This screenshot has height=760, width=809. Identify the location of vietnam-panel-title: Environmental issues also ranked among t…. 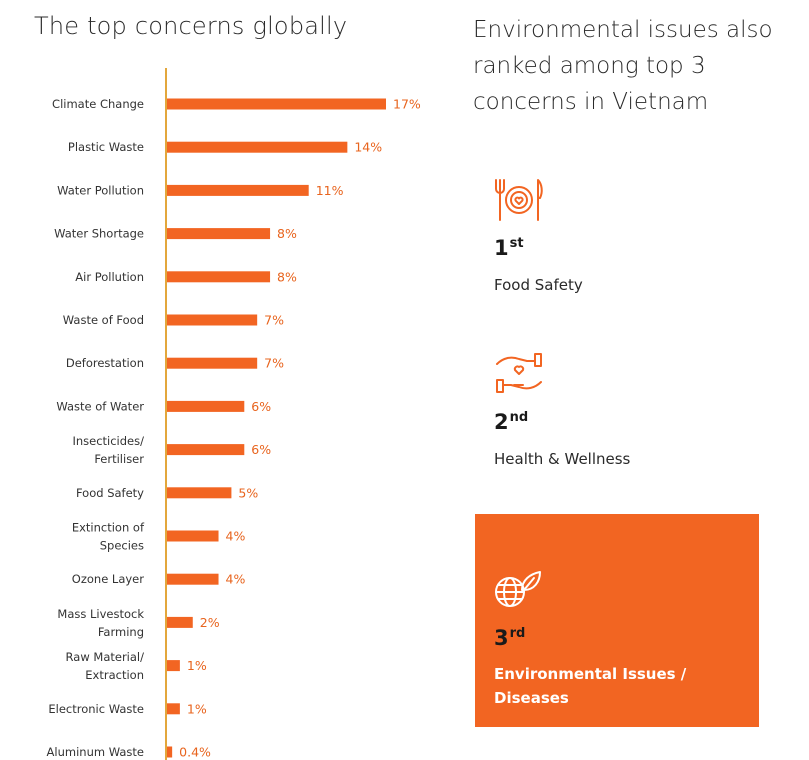
(623, 66).